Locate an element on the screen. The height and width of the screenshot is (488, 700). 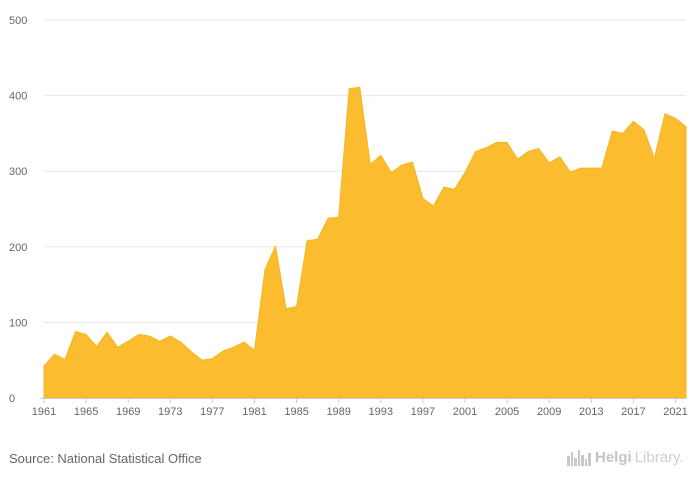
x-tick-label: 2001 is located at coordinates (465, 412).